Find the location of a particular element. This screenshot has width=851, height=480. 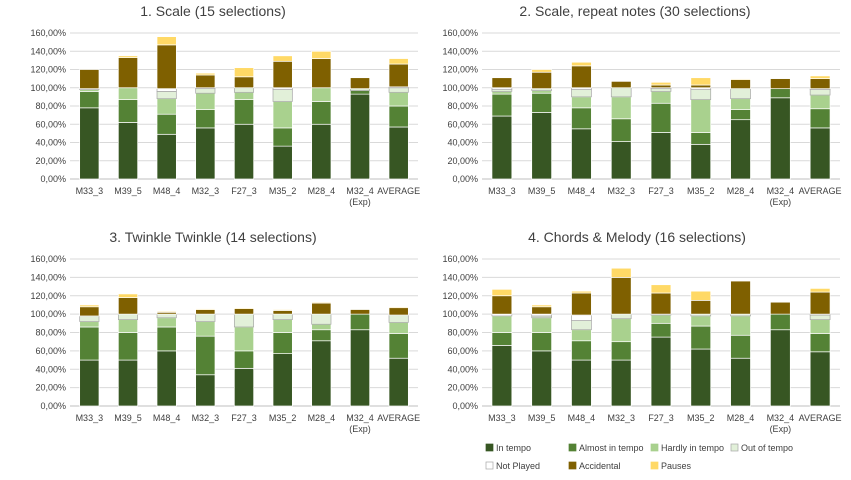

x-tick-label: M48_4 is located at coordinates (167, 191).